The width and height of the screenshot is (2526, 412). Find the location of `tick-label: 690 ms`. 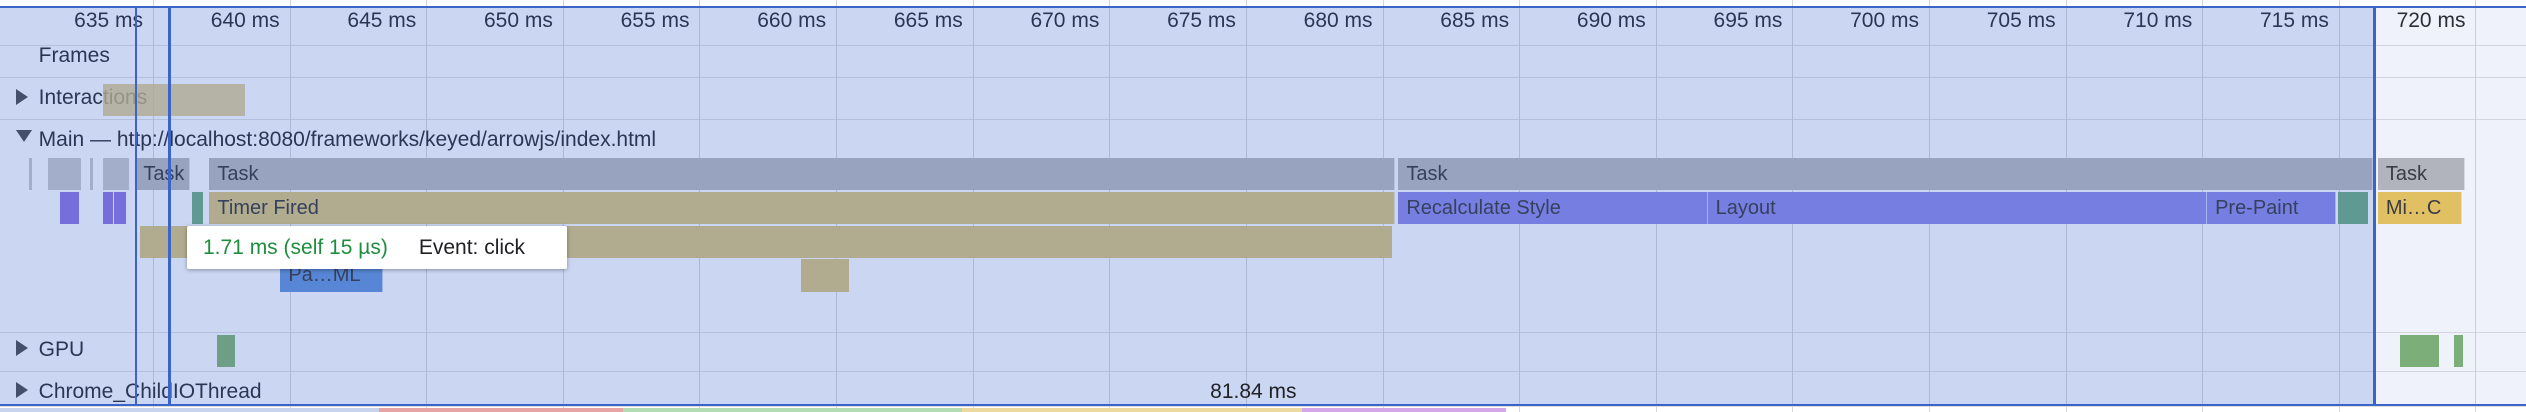

tick-label: 690 ms is located at coordinates (1611, 20).